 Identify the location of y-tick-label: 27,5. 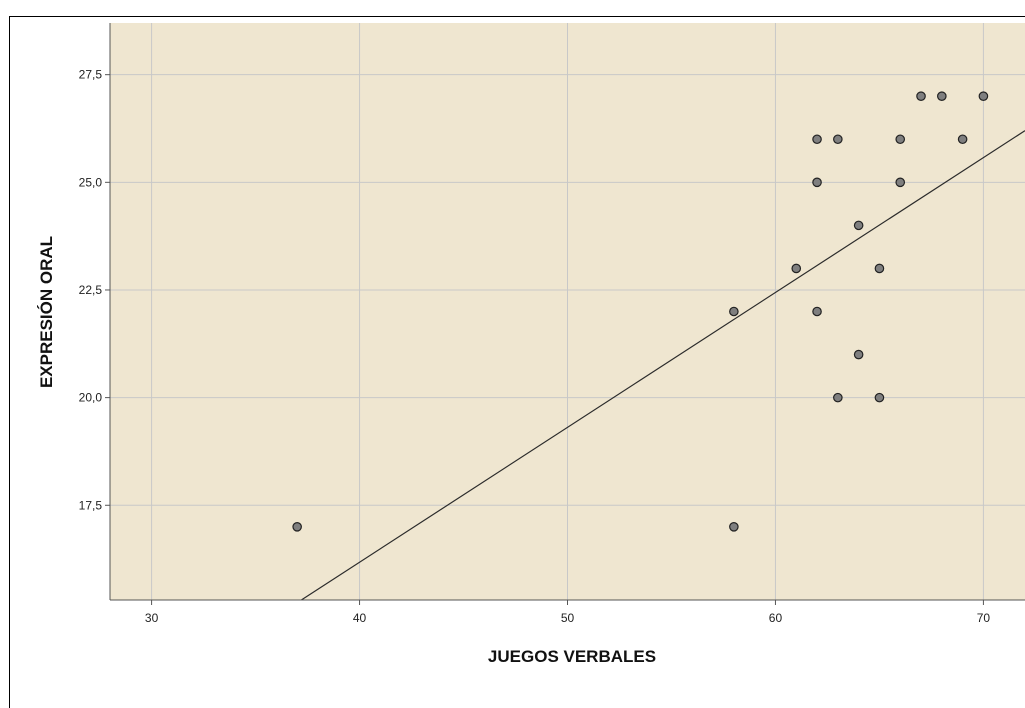
(91, 75).